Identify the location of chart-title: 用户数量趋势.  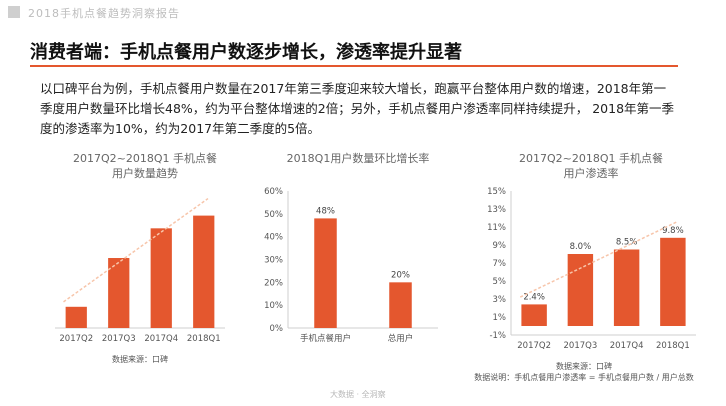
(145, 173).